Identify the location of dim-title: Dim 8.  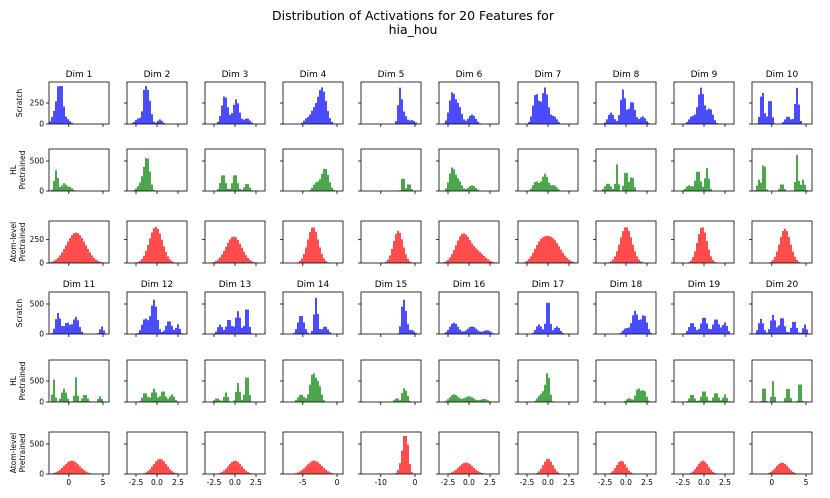
(626, 75).